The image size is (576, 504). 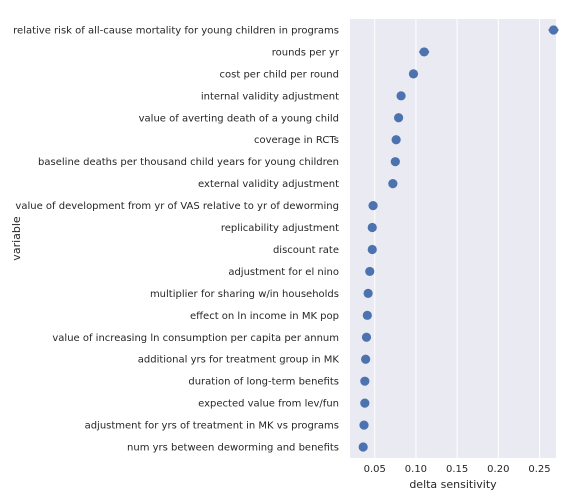 What do you see at coordinates (498, 469) in the screenshot?
I see `x-tick-label: 0.20` at bounding box center [498, 469].